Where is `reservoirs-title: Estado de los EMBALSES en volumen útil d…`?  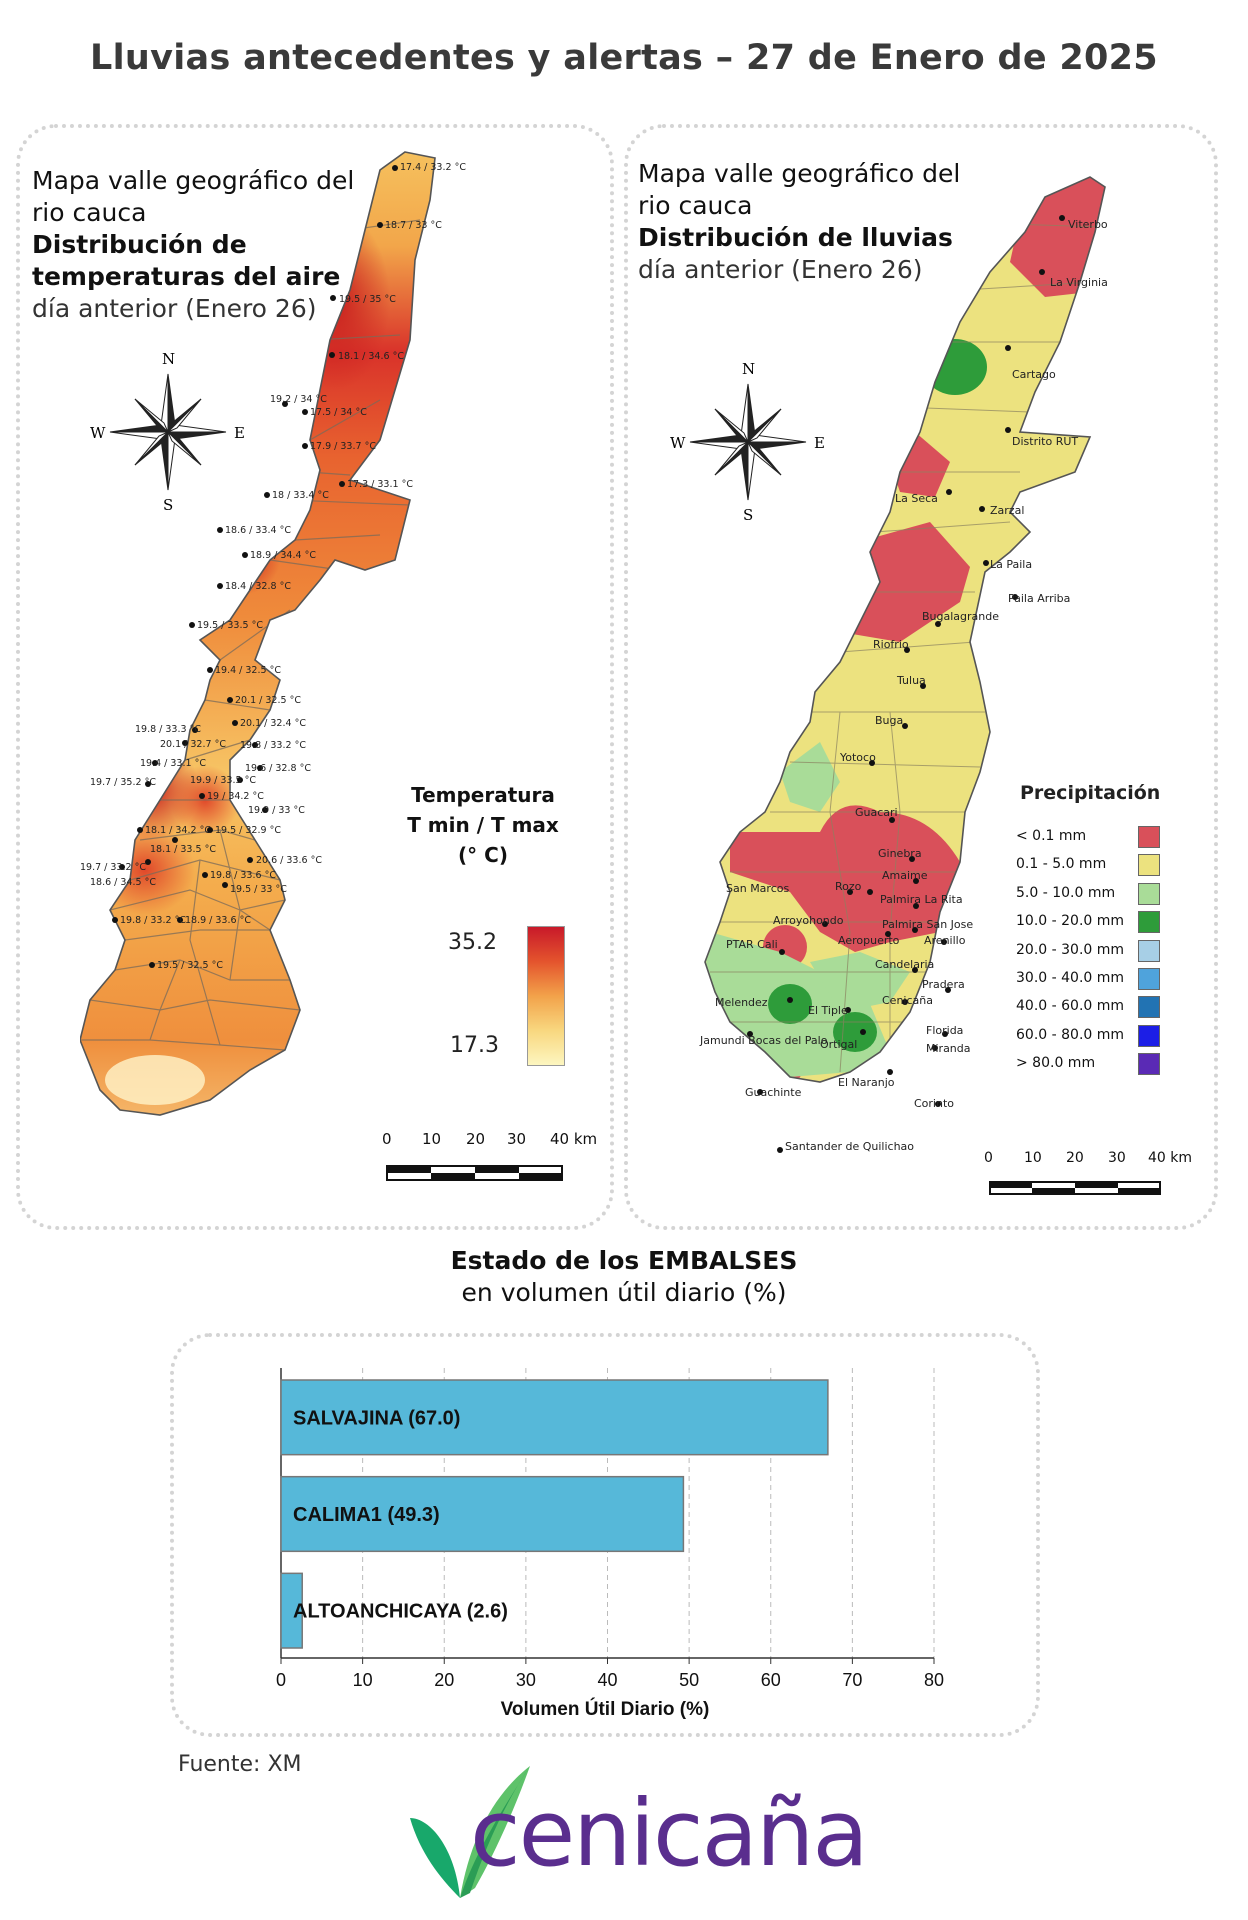 reservoirs-title: Estado de los EMBALSES en volumen útil d… is located at coordinates (624, 1277).